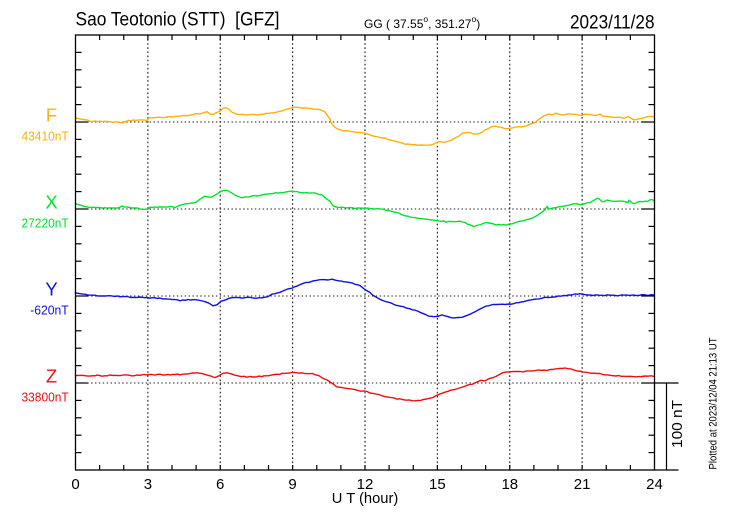 The height and width of the screenshot is (525, 730). What do you see at coordinates (51, 201) in the screenshot?
I see `svg-text: X` at bounding box center [51, 201].